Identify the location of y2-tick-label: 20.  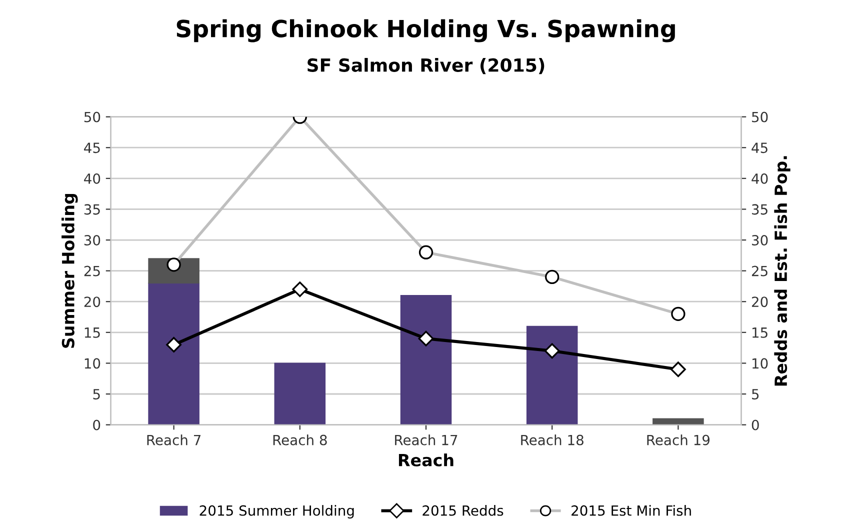
(760, 302).